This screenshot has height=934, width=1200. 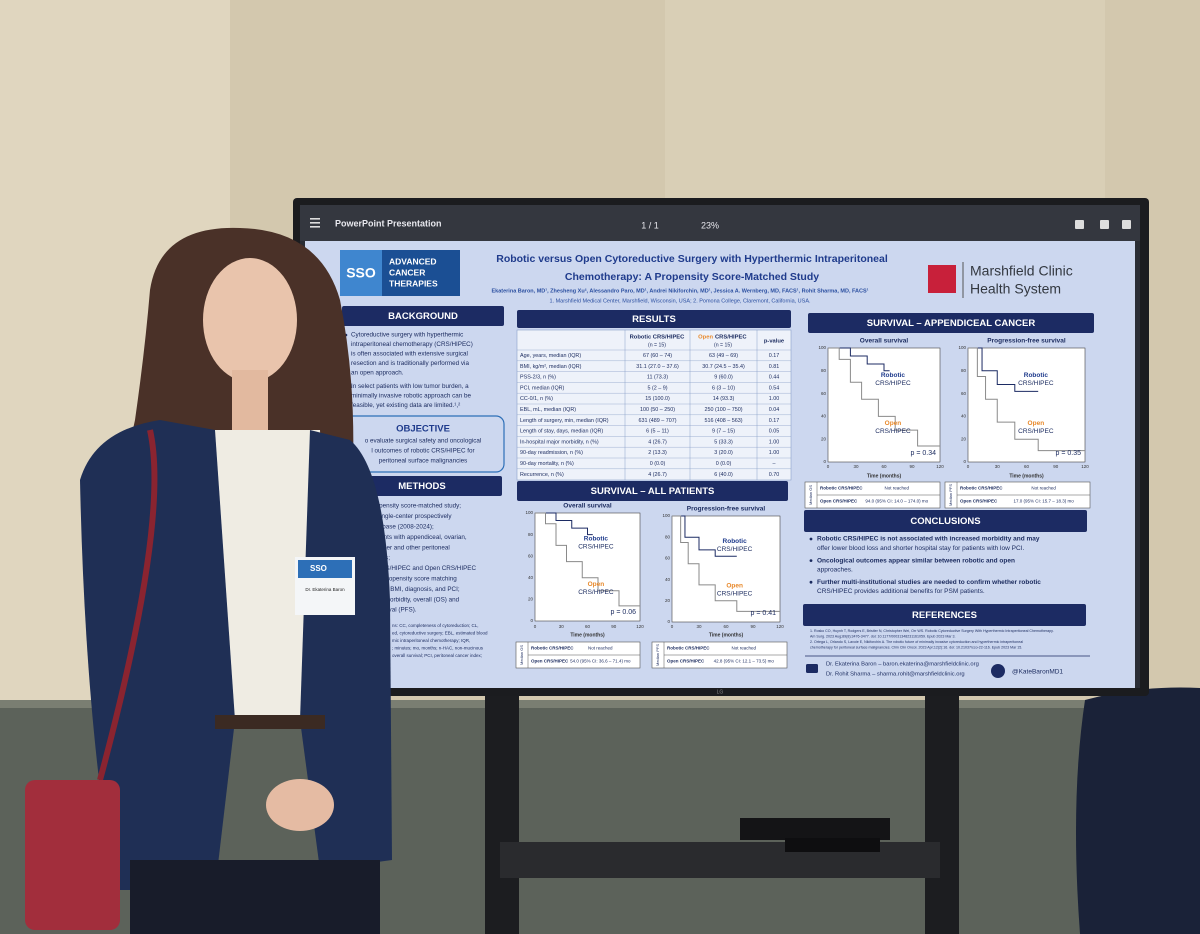 I want to click on methods-text: patients with appendiceal, ovarian,, so click(x=418, y=537).